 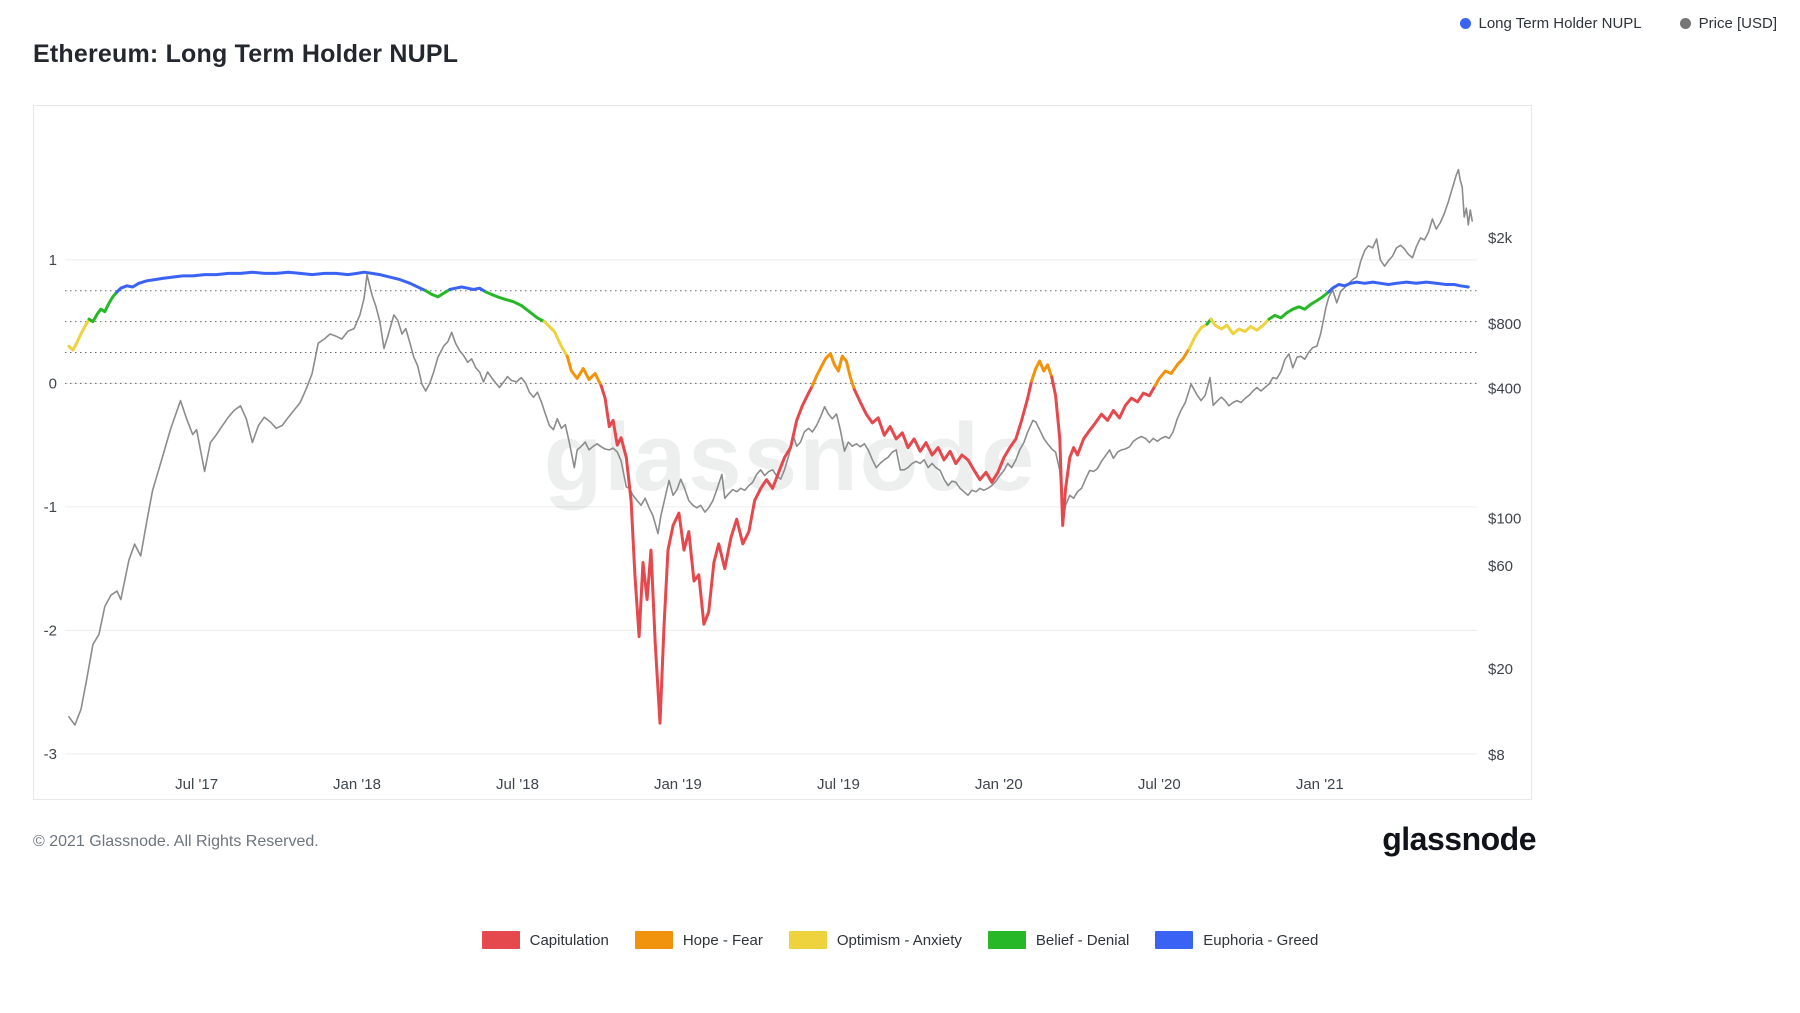 I want to click on right-axis-tick: $2k, so click(x=1500, y=238).